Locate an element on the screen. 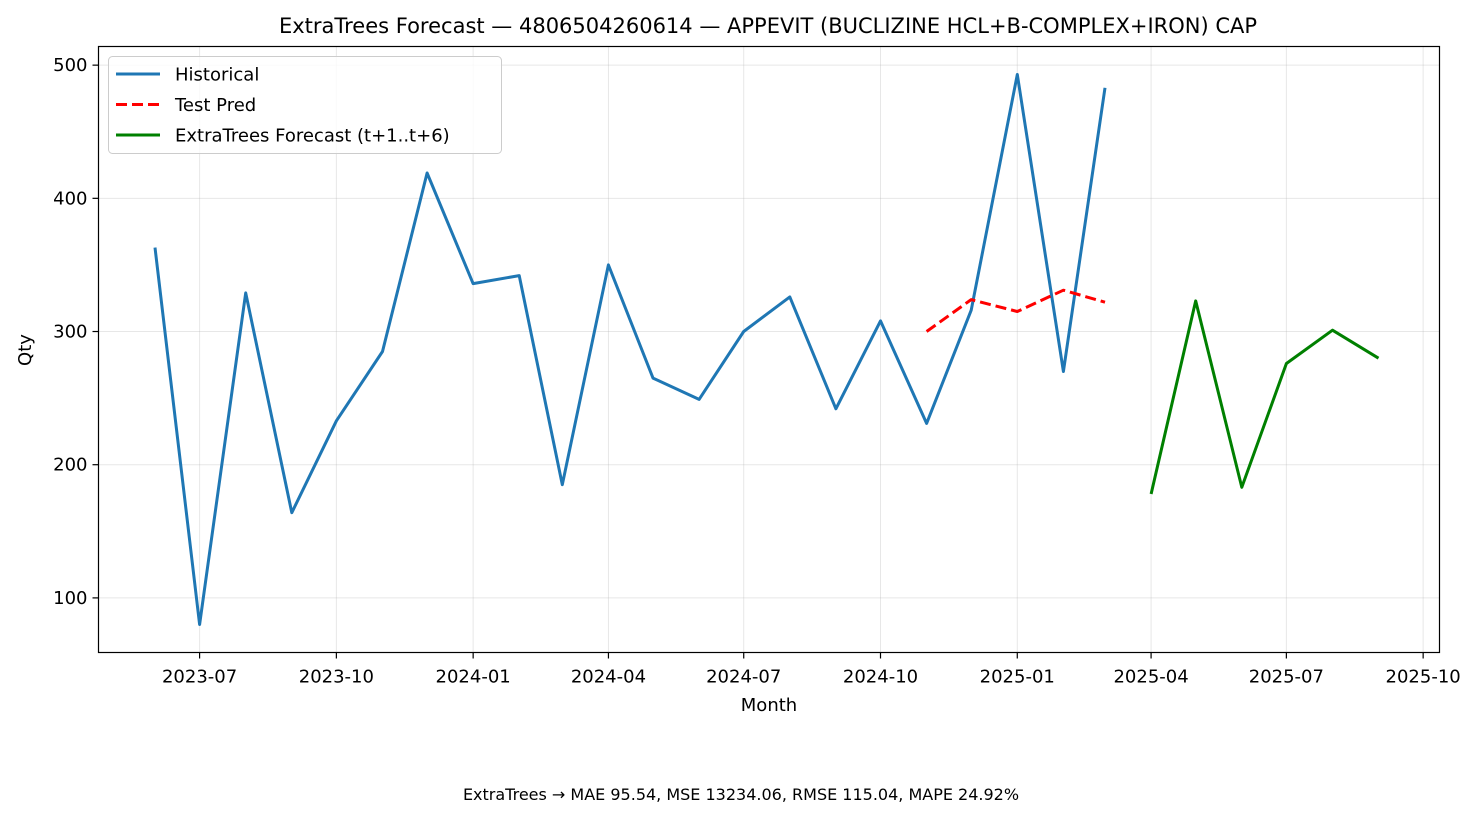 This screenshot has width=1482, height=819. legend-box is located at coordinates (305, 105).